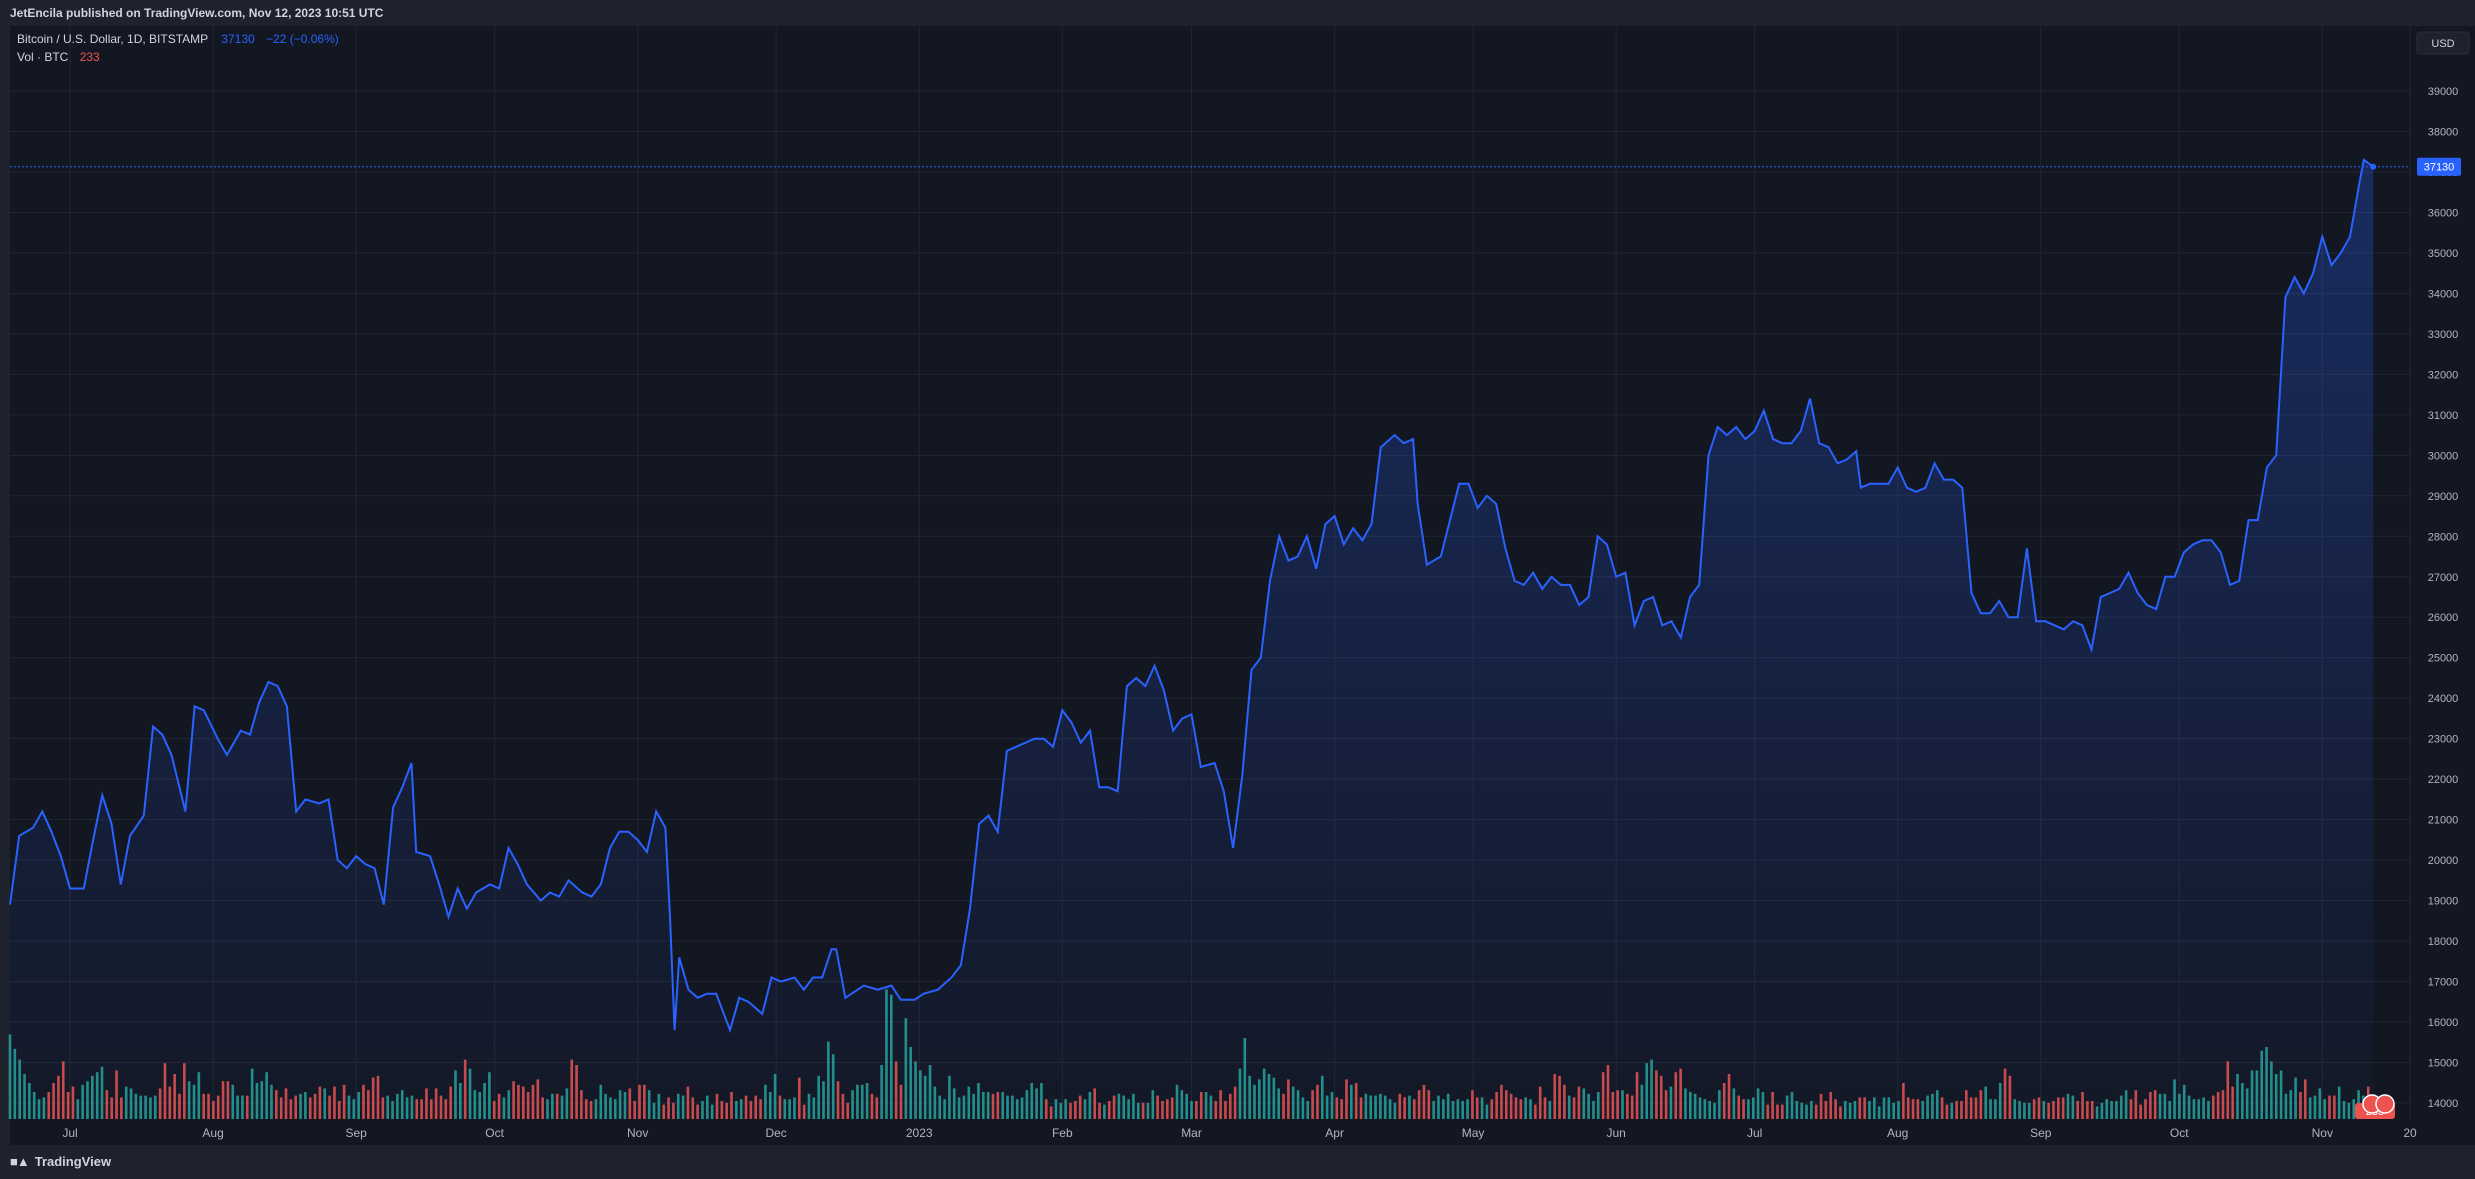  What do you see at coordinates (2443, 578) in the screenshot?
I see `y-tick-label: 27000` at bounding box center [2443, 578].